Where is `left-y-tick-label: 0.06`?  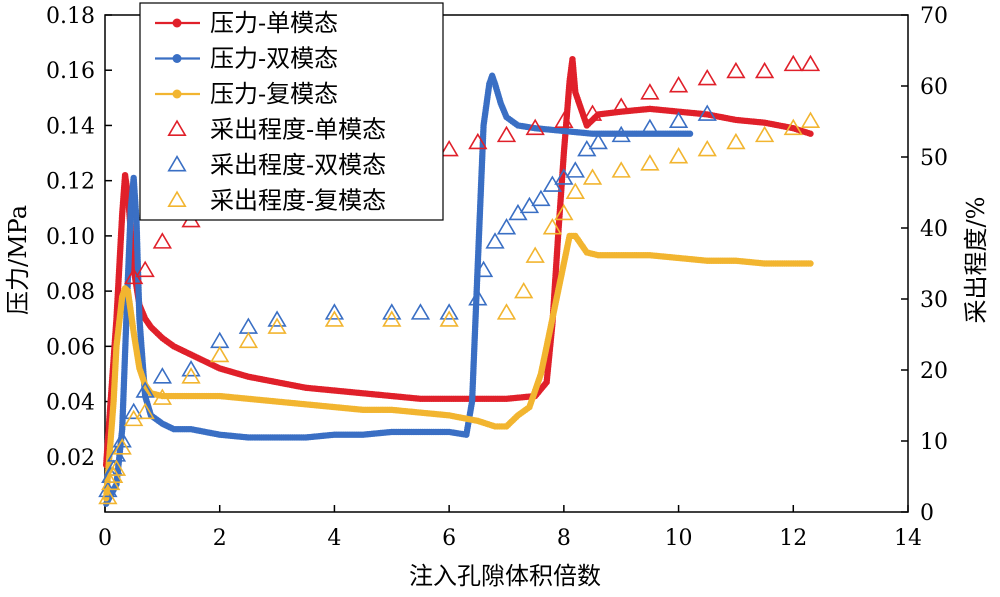
left-y-tick-label: 0.06 is located at coordinates (70, 347).